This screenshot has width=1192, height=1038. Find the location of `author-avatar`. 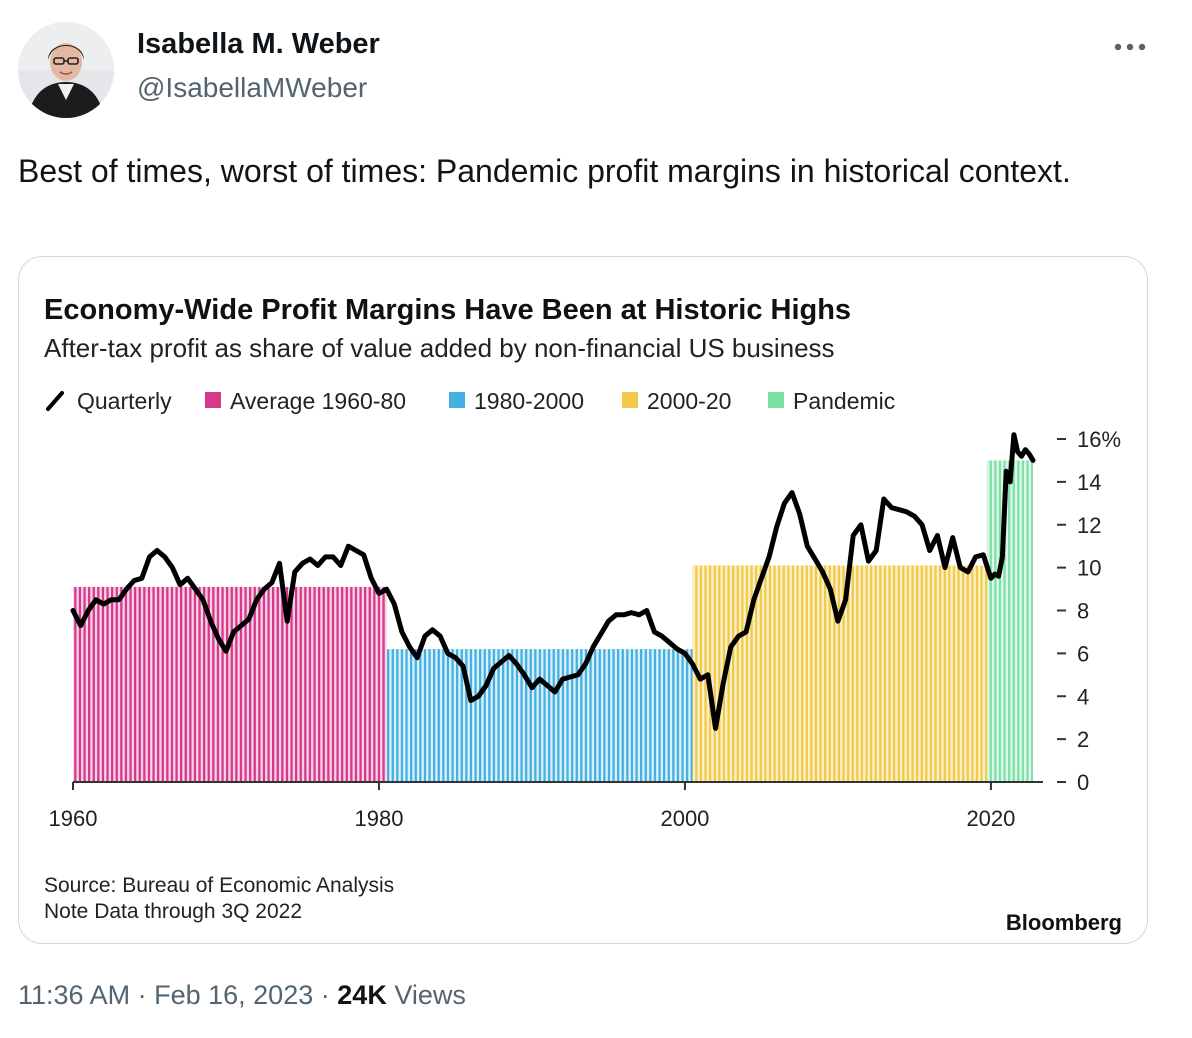

author-avatar is located at coordinates (66, 70).